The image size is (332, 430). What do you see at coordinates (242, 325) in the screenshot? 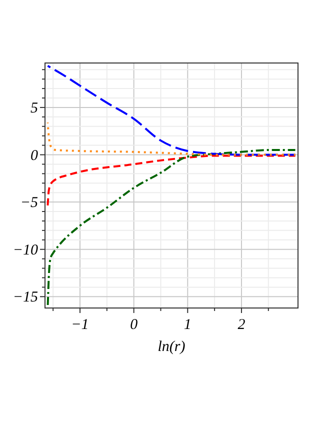
I see `x-tick-label: 2` at bounding box center [242, 325].